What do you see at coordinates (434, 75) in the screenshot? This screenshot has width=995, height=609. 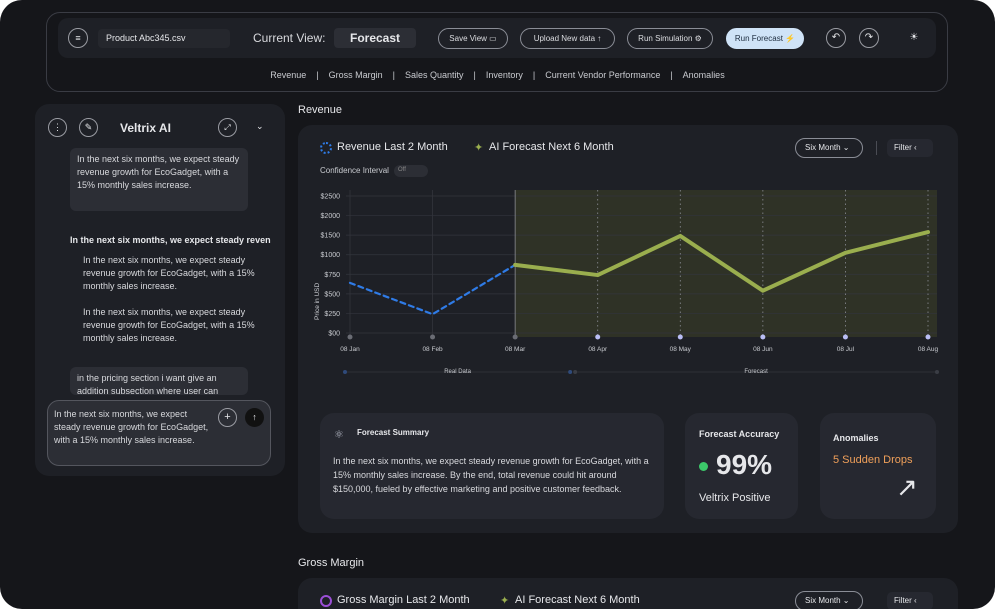 I see `tab: Sales Quantity` at bounding box center [434, 75].